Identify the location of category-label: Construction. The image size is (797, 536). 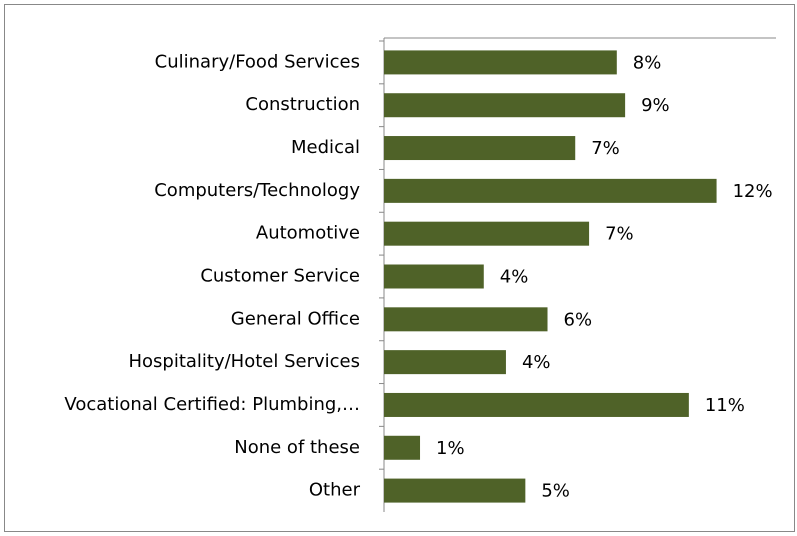
(302, 104).